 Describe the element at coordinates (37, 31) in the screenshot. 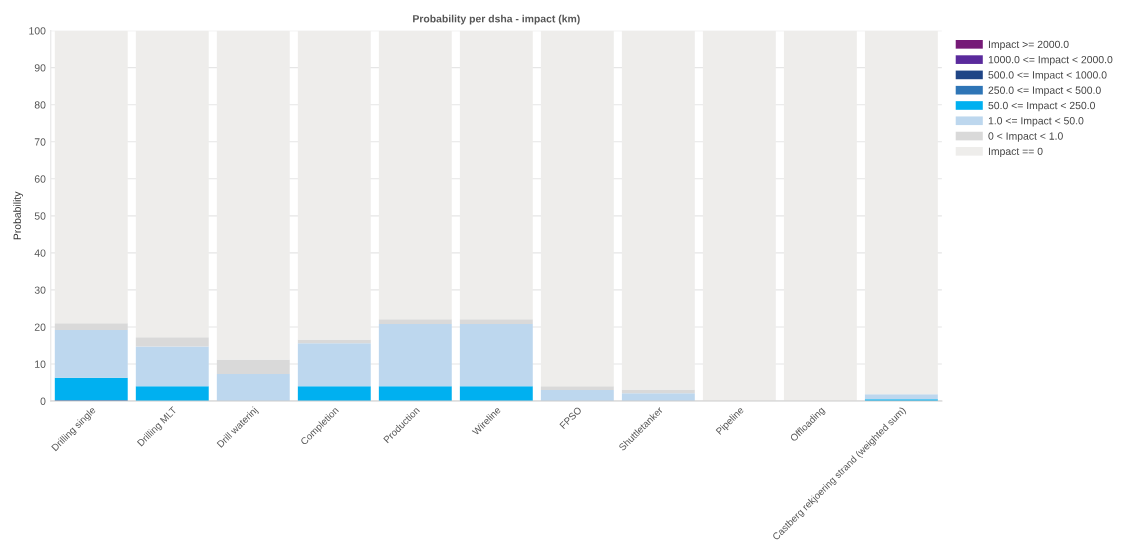

I see `y-tick-label: 100` at that location.